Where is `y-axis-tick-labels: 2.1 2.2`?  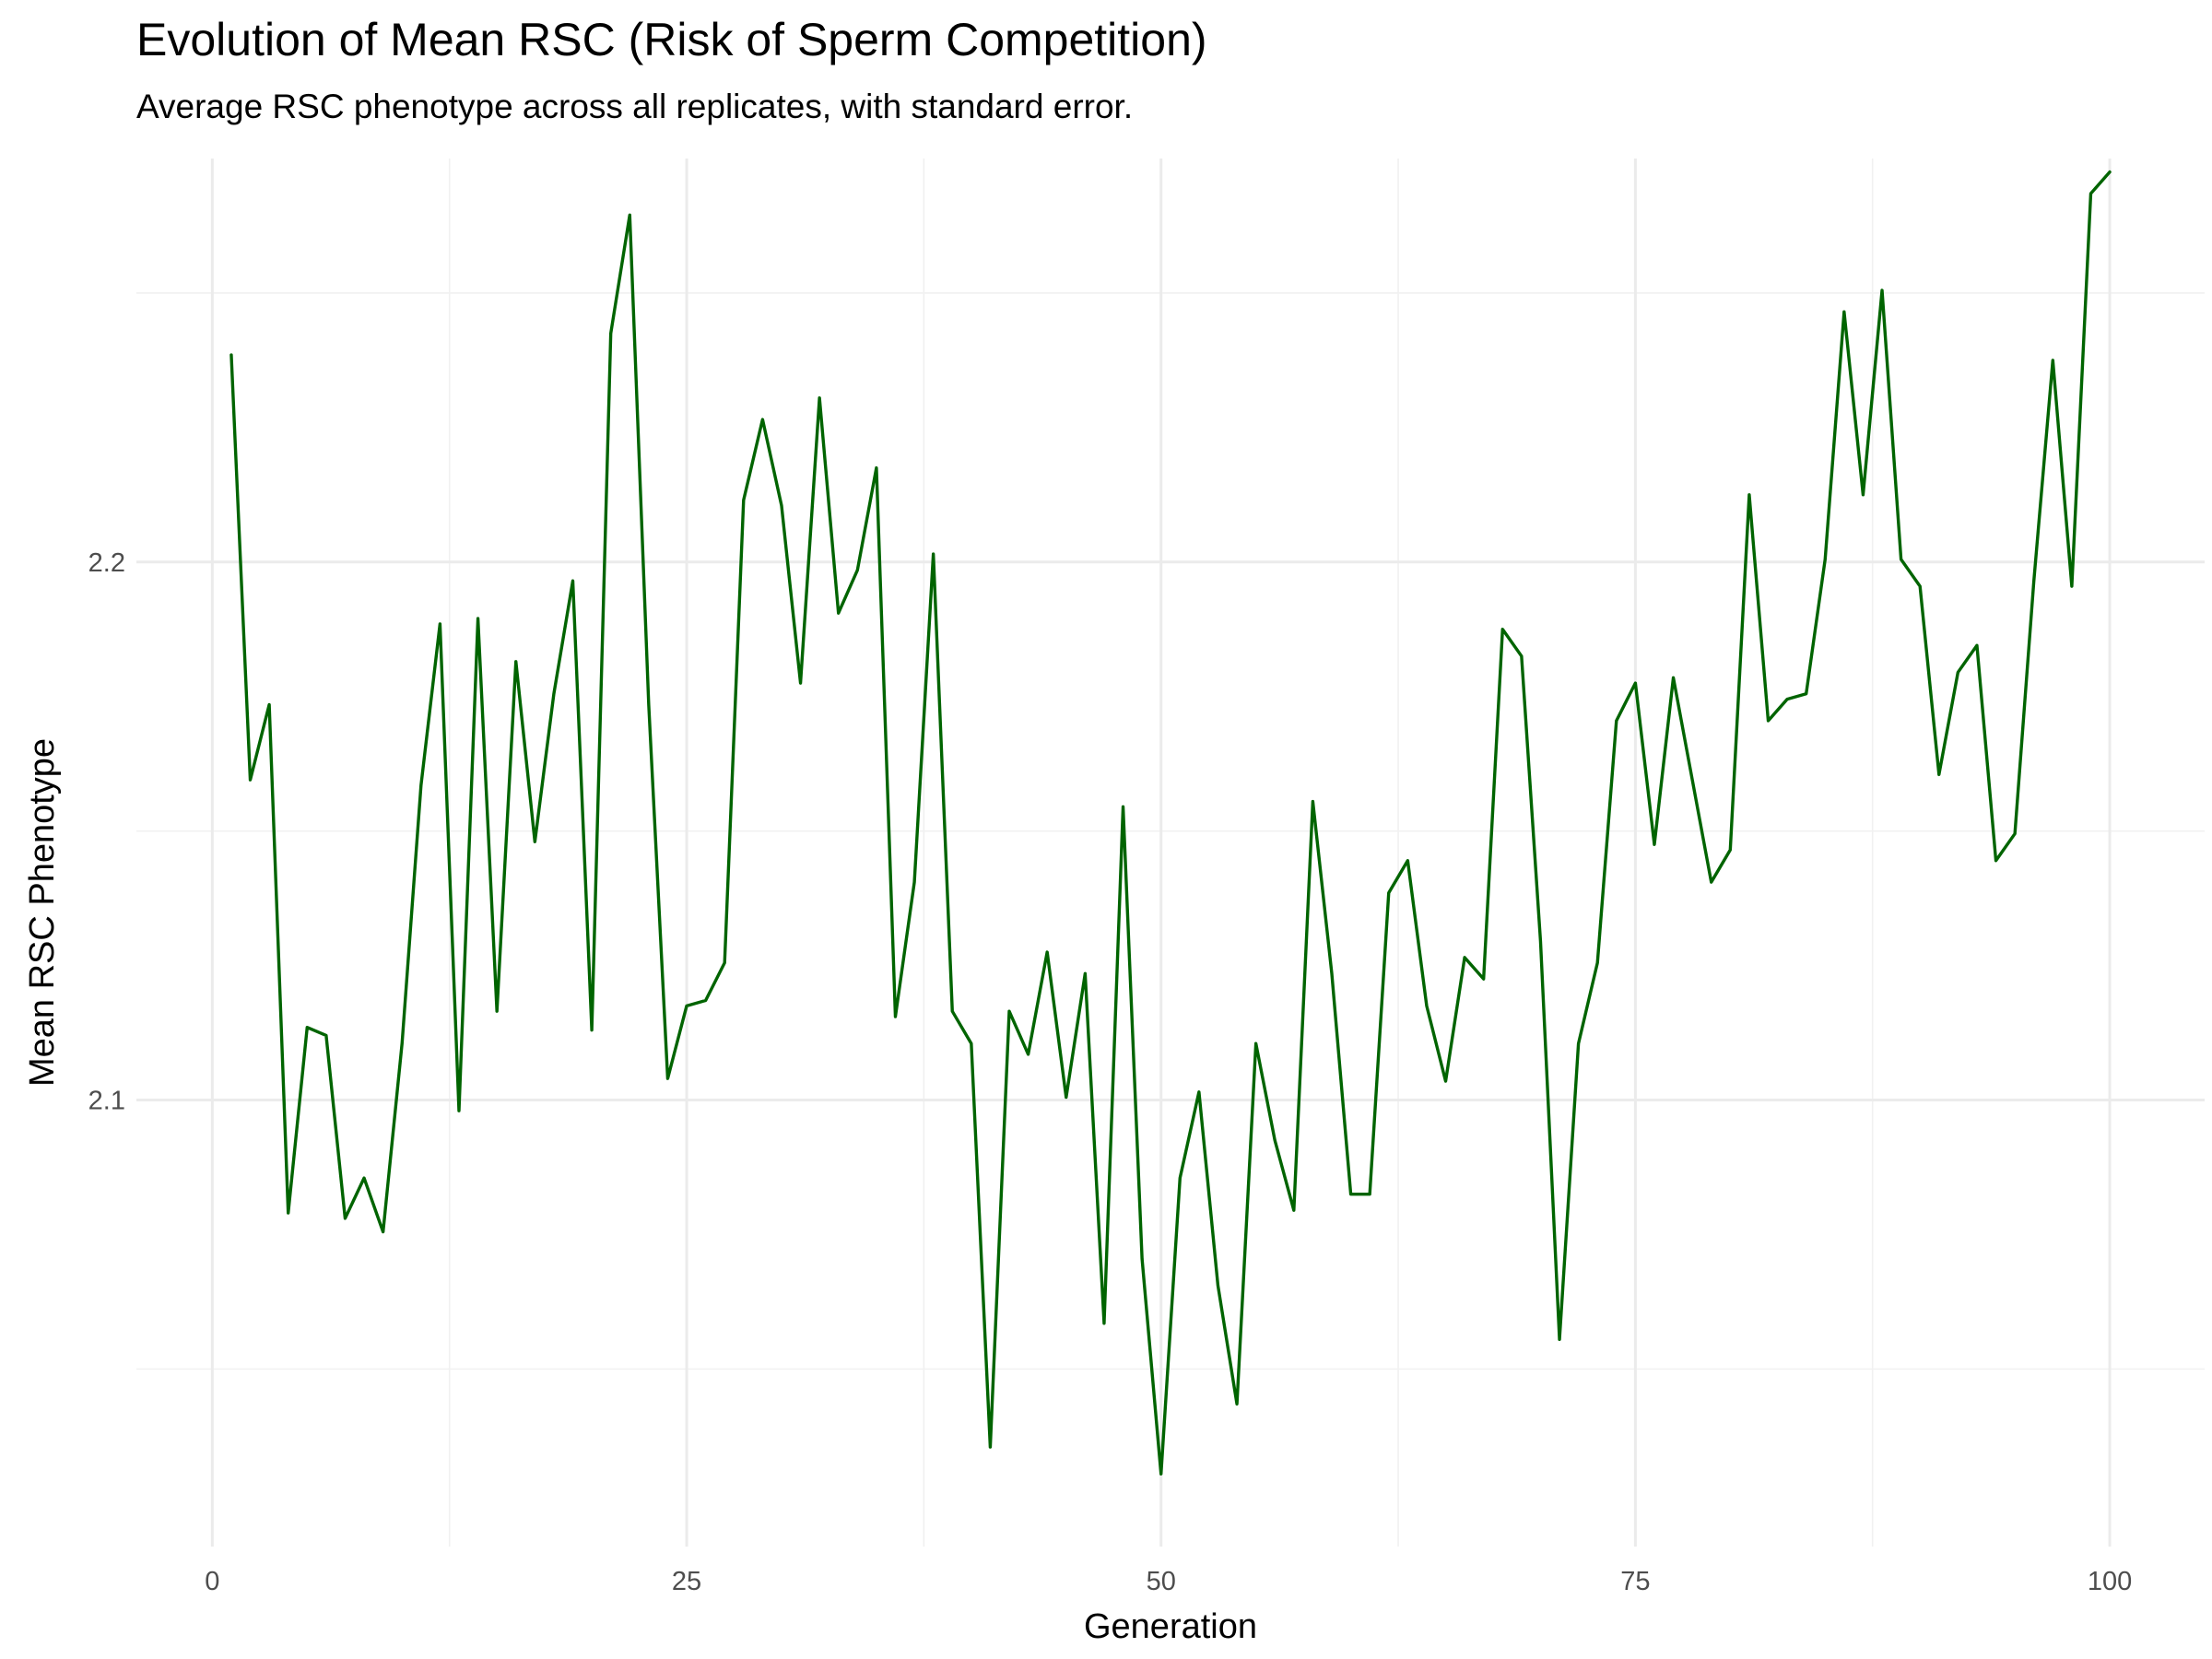 y-axis-tick-labels: 2.1 2.2 is located at coordinates (106, 832).